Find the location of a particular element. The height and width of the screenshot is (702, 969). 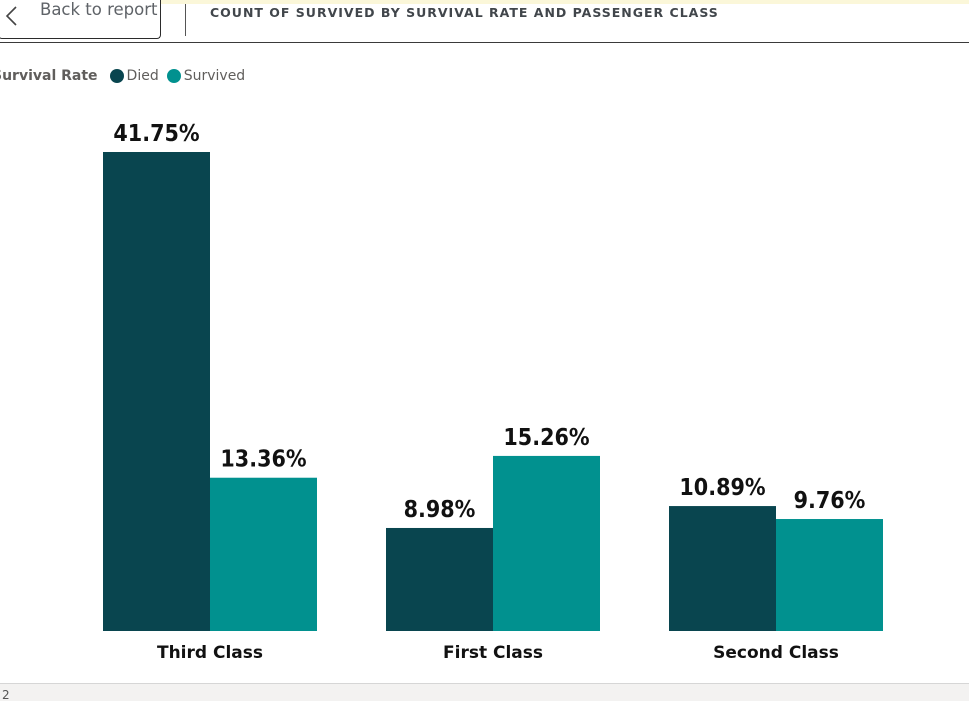

data-label-third-class-died: 41.75% is located at coordinates (156, 134).